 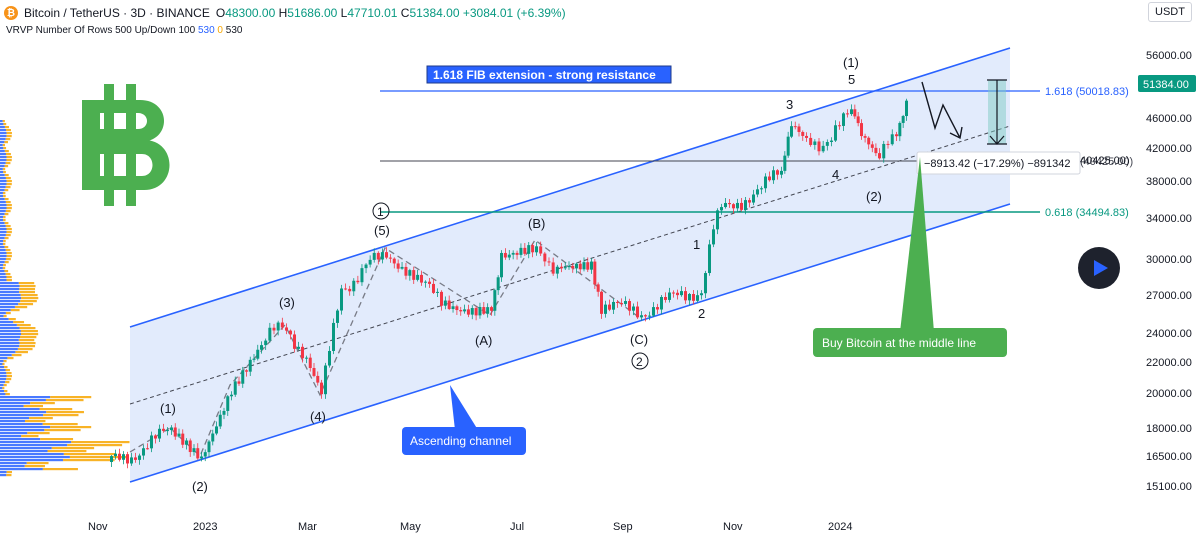 I want to click on wave-label: (1), so click(x=168, y=408).